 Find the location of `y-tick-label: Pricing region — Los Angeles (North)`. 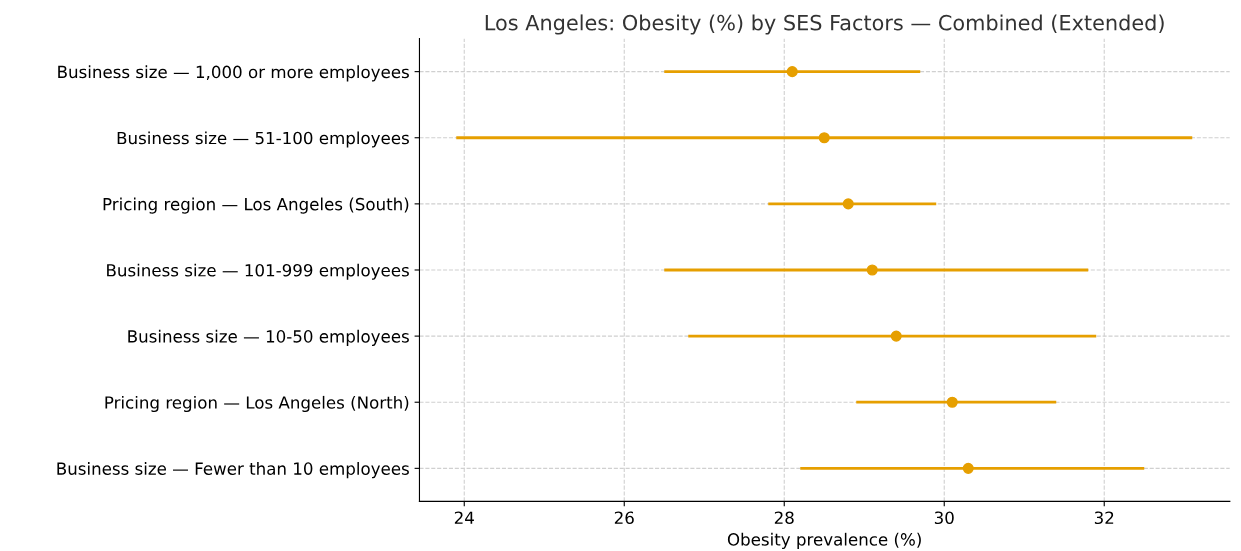

y-tick-label: Pricing region — Los Angeles (North) is located at coordinates (257, 404).